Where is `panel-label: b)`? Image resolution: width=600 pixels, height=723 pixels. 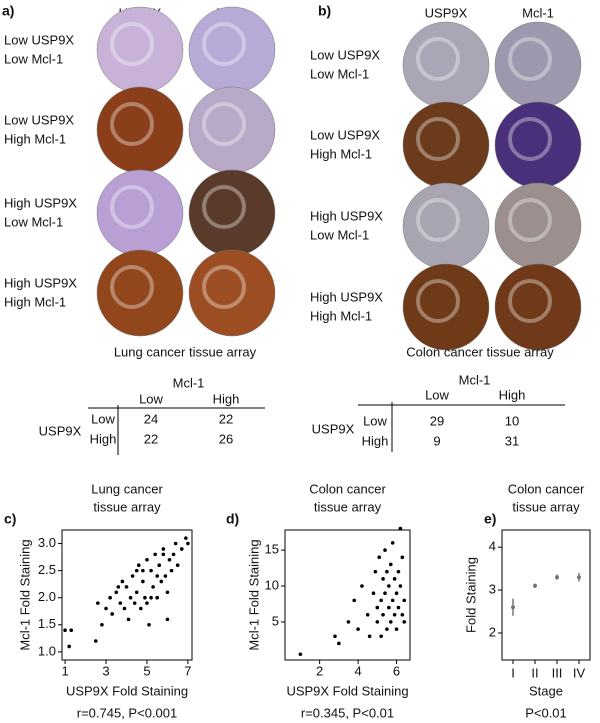 panel-label: b) is located at coordinates (324, 11).